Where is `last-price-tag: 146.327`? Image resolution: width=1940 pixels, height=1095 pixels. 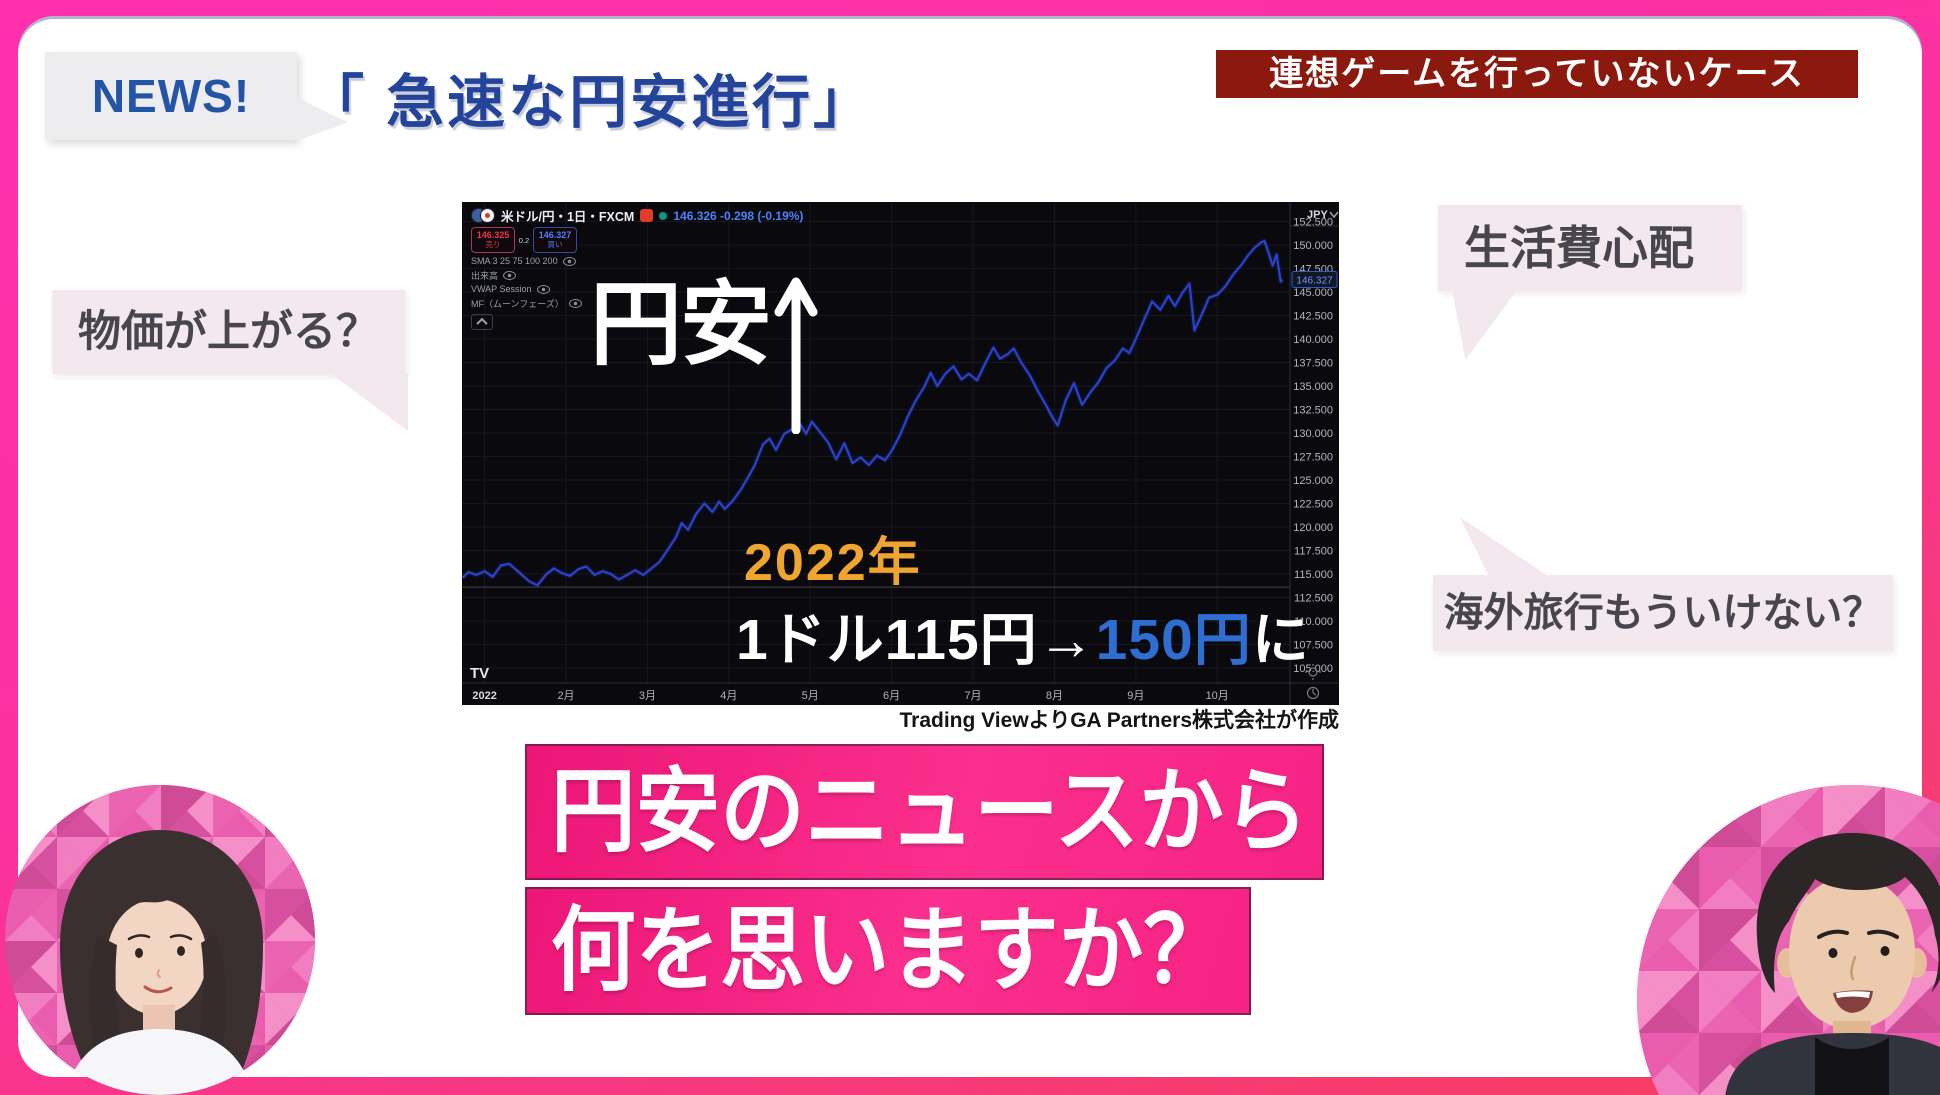
last-price-tag: 146.327 is located at coordinates (1314, 280).